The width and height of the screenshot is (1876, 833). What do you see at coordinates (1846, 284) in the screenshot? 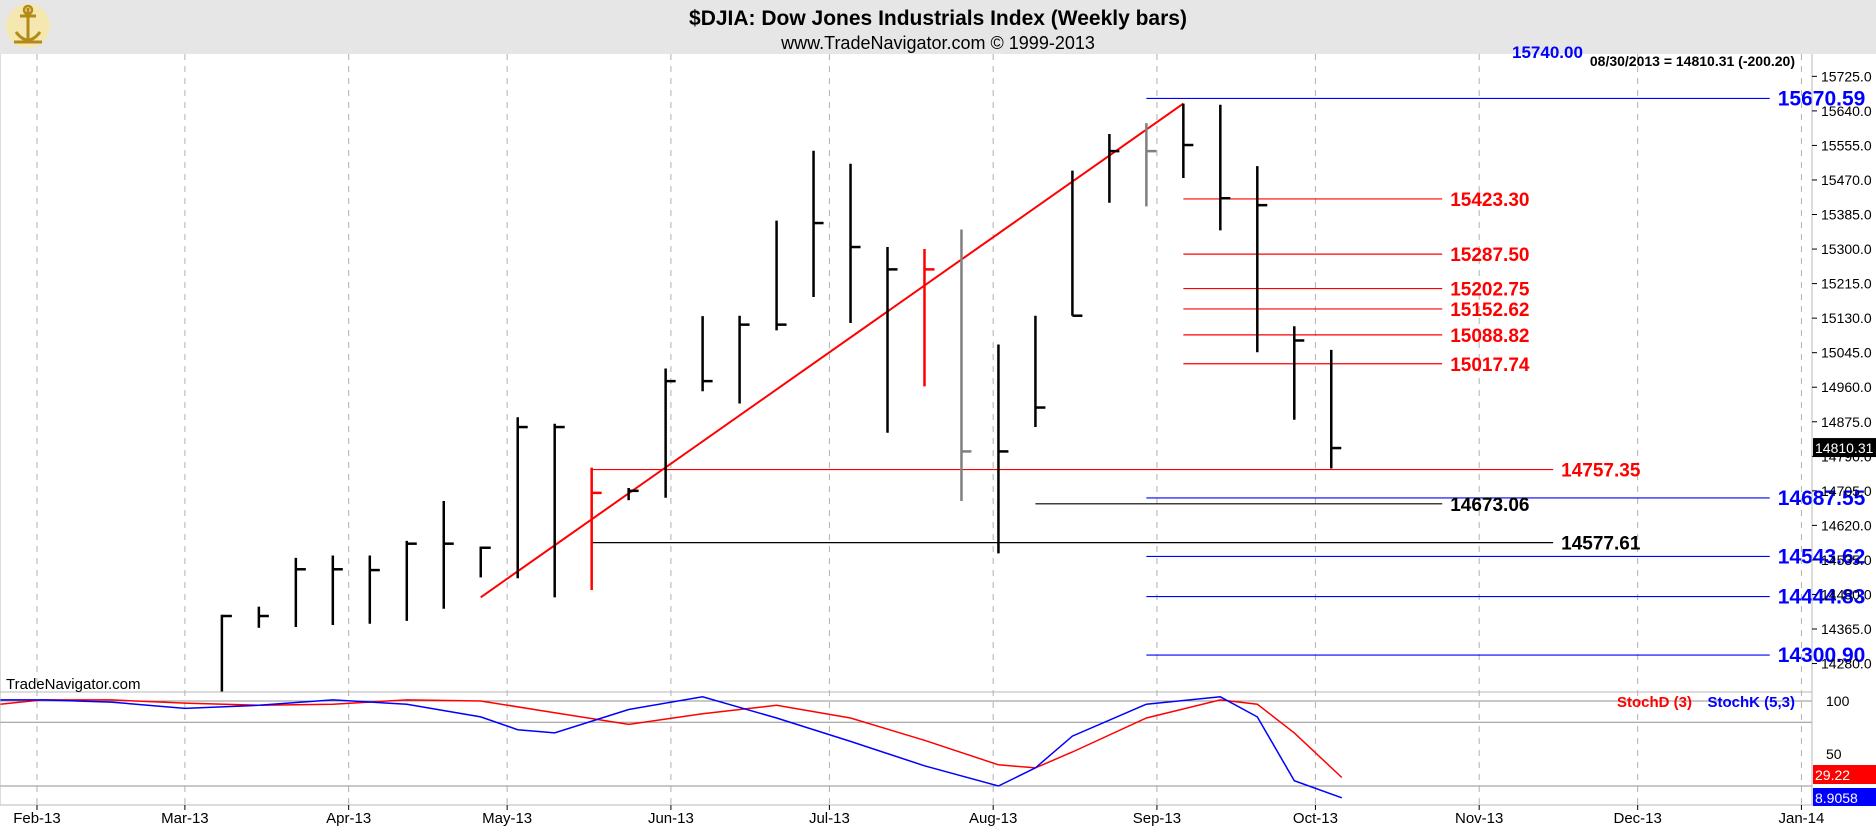
I see `y-tick-label: 15215.0` at bounding box center [1846, 284].